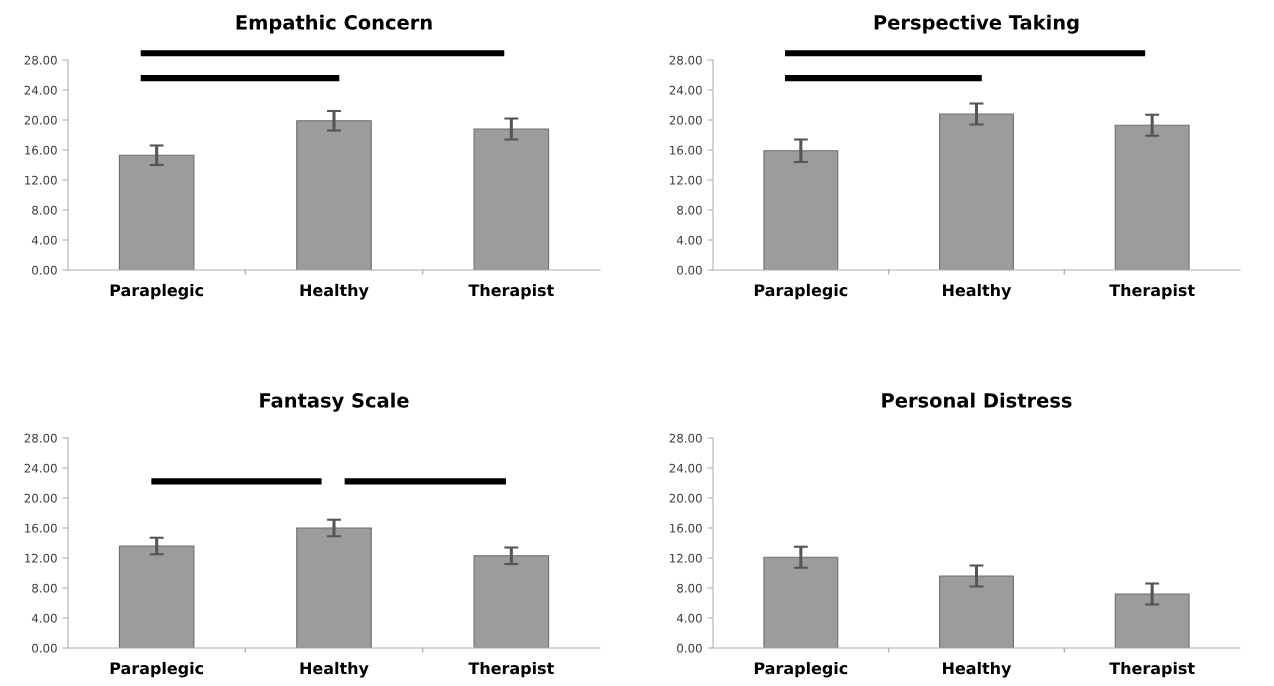 The height and width of the screenshot is (686, 1274). Describe the element at coordinates (334, 24) in the screenshot. I see `chart-title: Empathic Concern` at that location.